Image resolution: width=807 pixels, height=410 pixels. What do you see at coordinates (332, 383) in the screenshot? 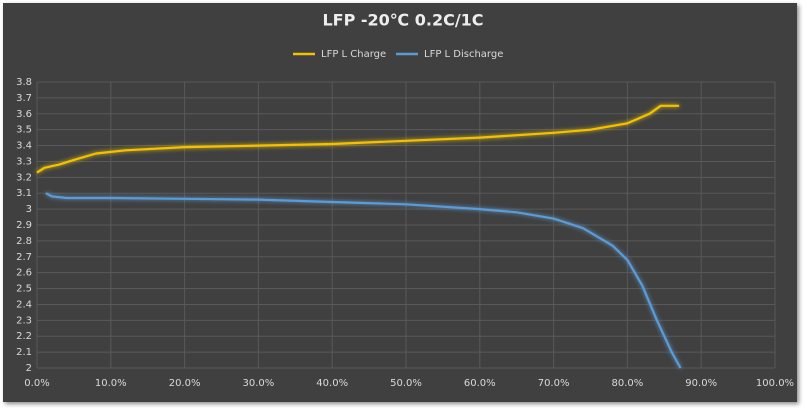
I see `x-tick-label: 40.0%` at bounding box center [332, 383].